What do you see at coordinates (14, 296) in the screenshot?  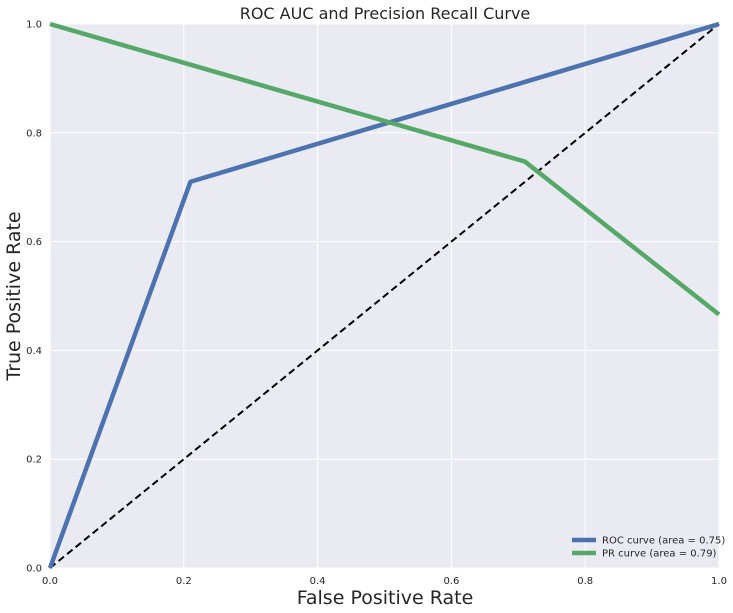 I see `y-axis-label: True Positive Rate` at bounding box center [14, 296].